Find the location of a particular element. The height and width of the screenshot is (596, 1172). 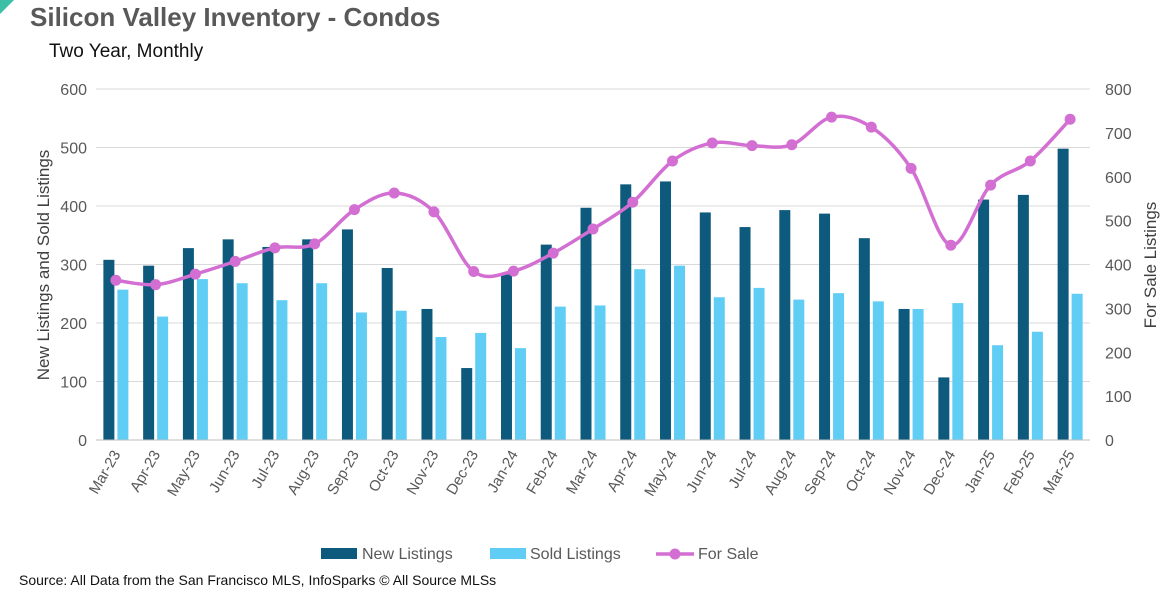

y-tick-label: 300 is located at coordinates (73, 266).